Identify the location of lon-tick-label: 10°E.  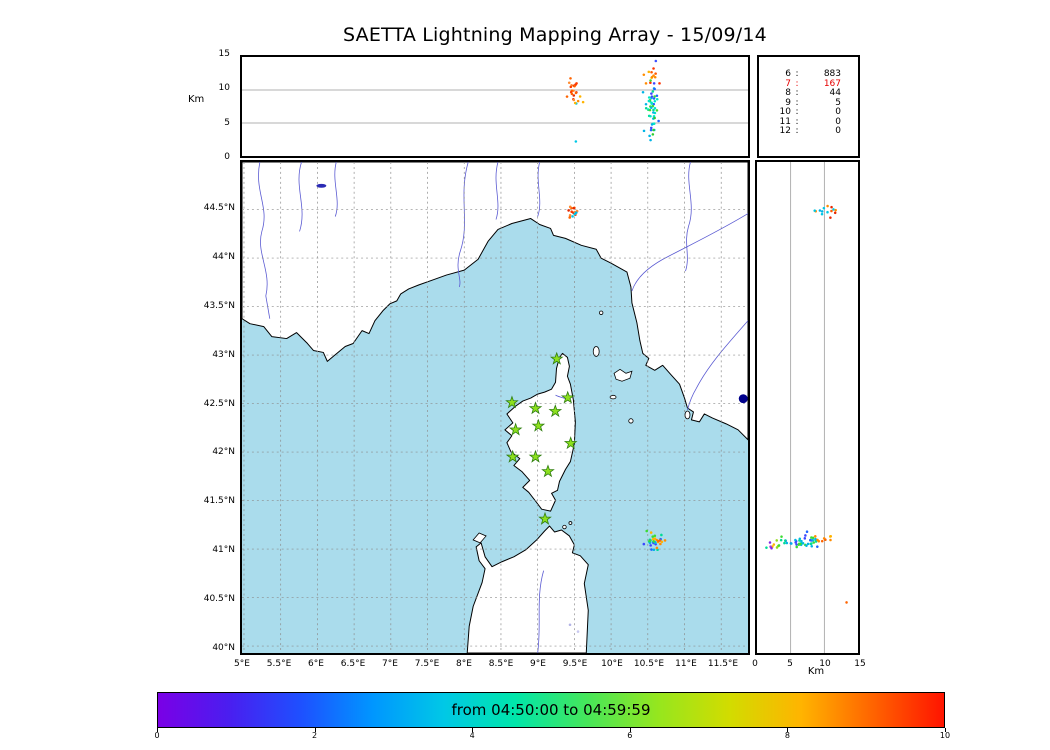
(612, 664).